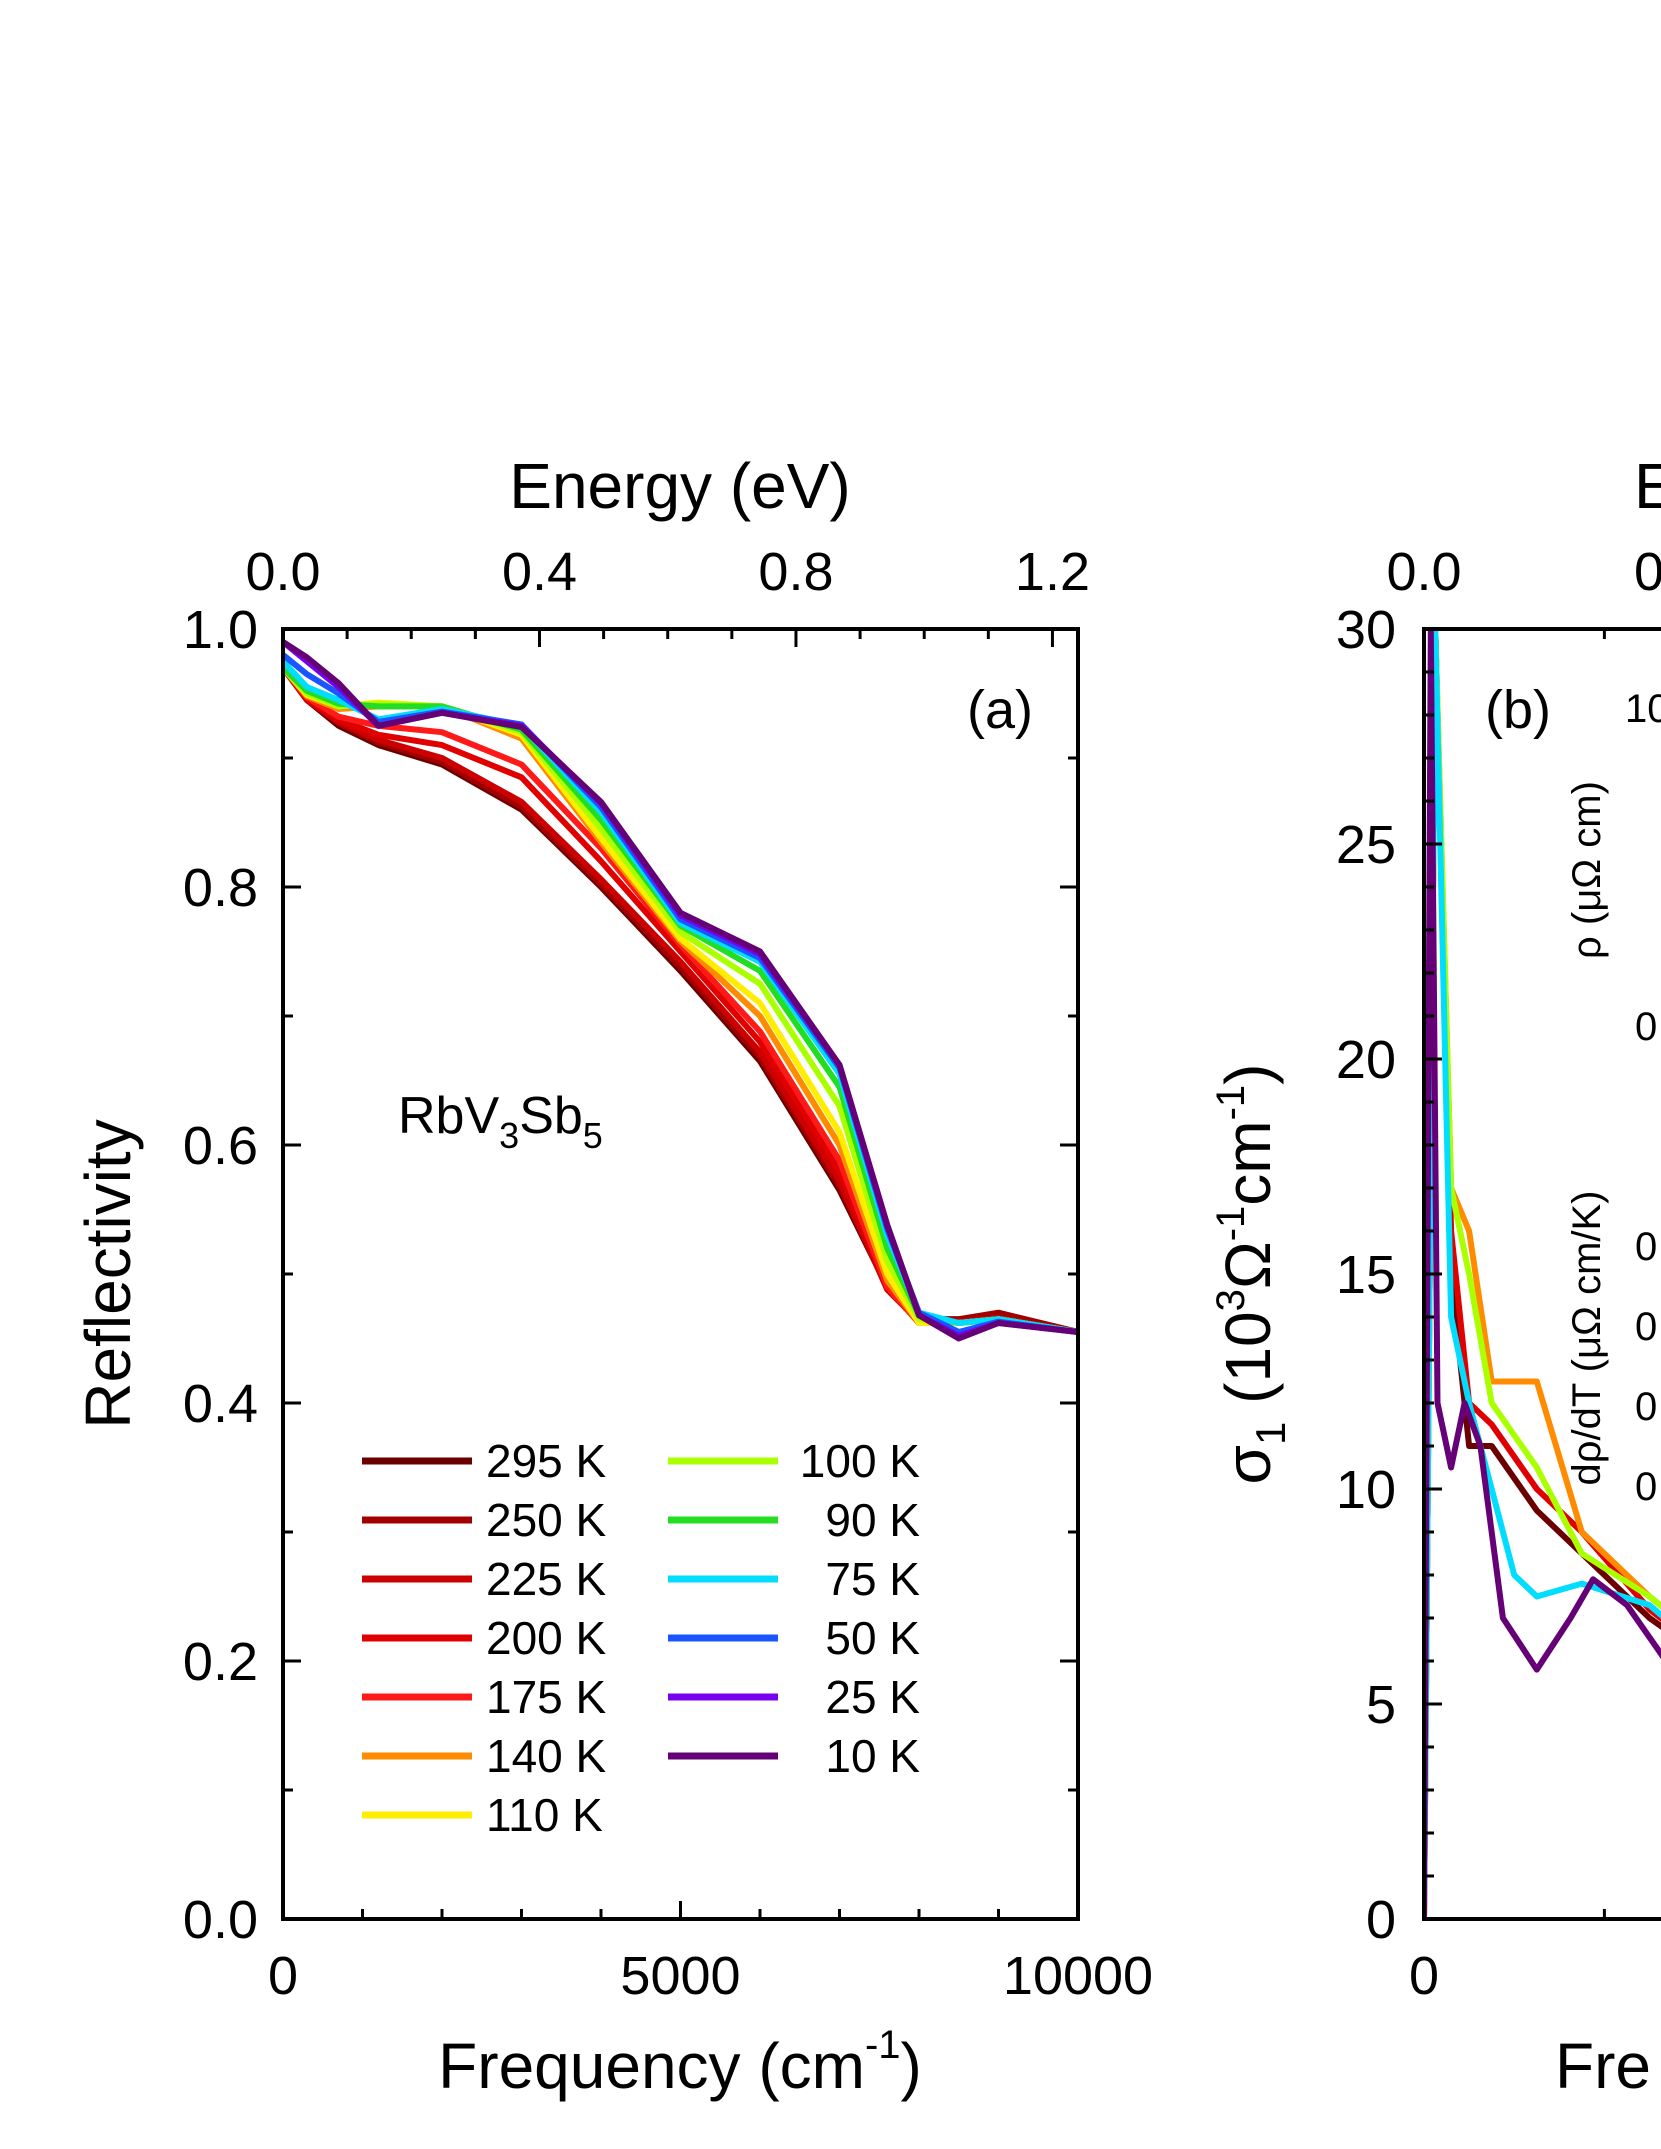 This screenshot has height=2149, width=1661. What do you see at coordinates (220, 1146) in the screenshot?
I see `y-tick-label: 0.6` at bounding box center [220, 1146].